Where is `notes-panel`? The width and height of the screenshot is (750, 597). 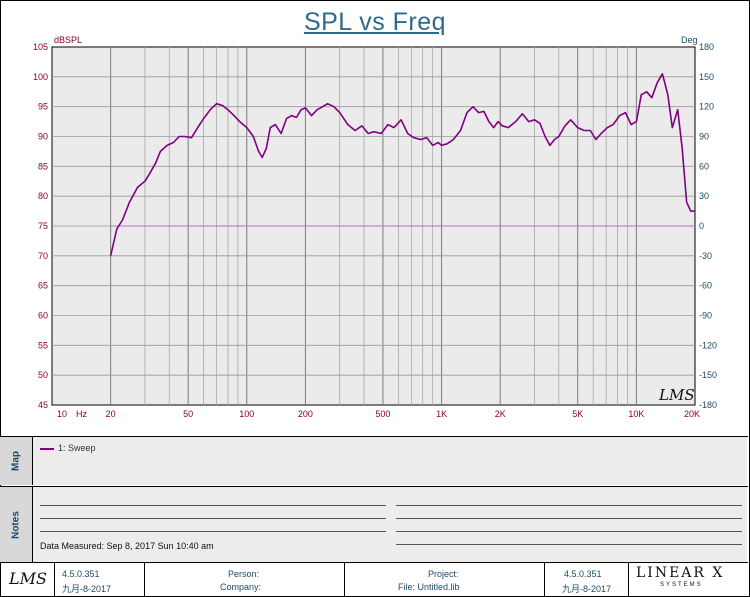
notes-panel is located at coordinates (390, 524).